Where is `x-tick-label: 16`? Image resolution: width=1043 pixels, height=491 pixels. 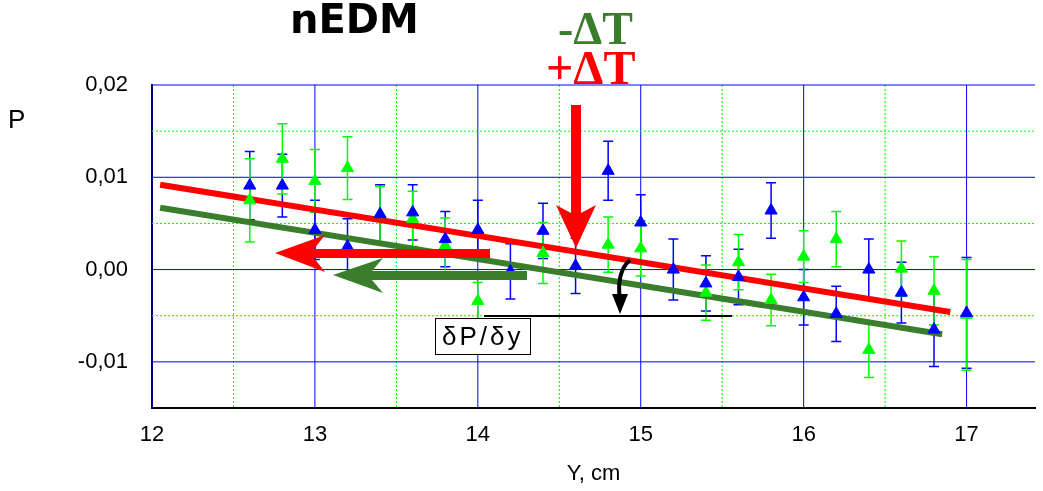
x-tick-label: 16 is located at coordinates (803, 434).